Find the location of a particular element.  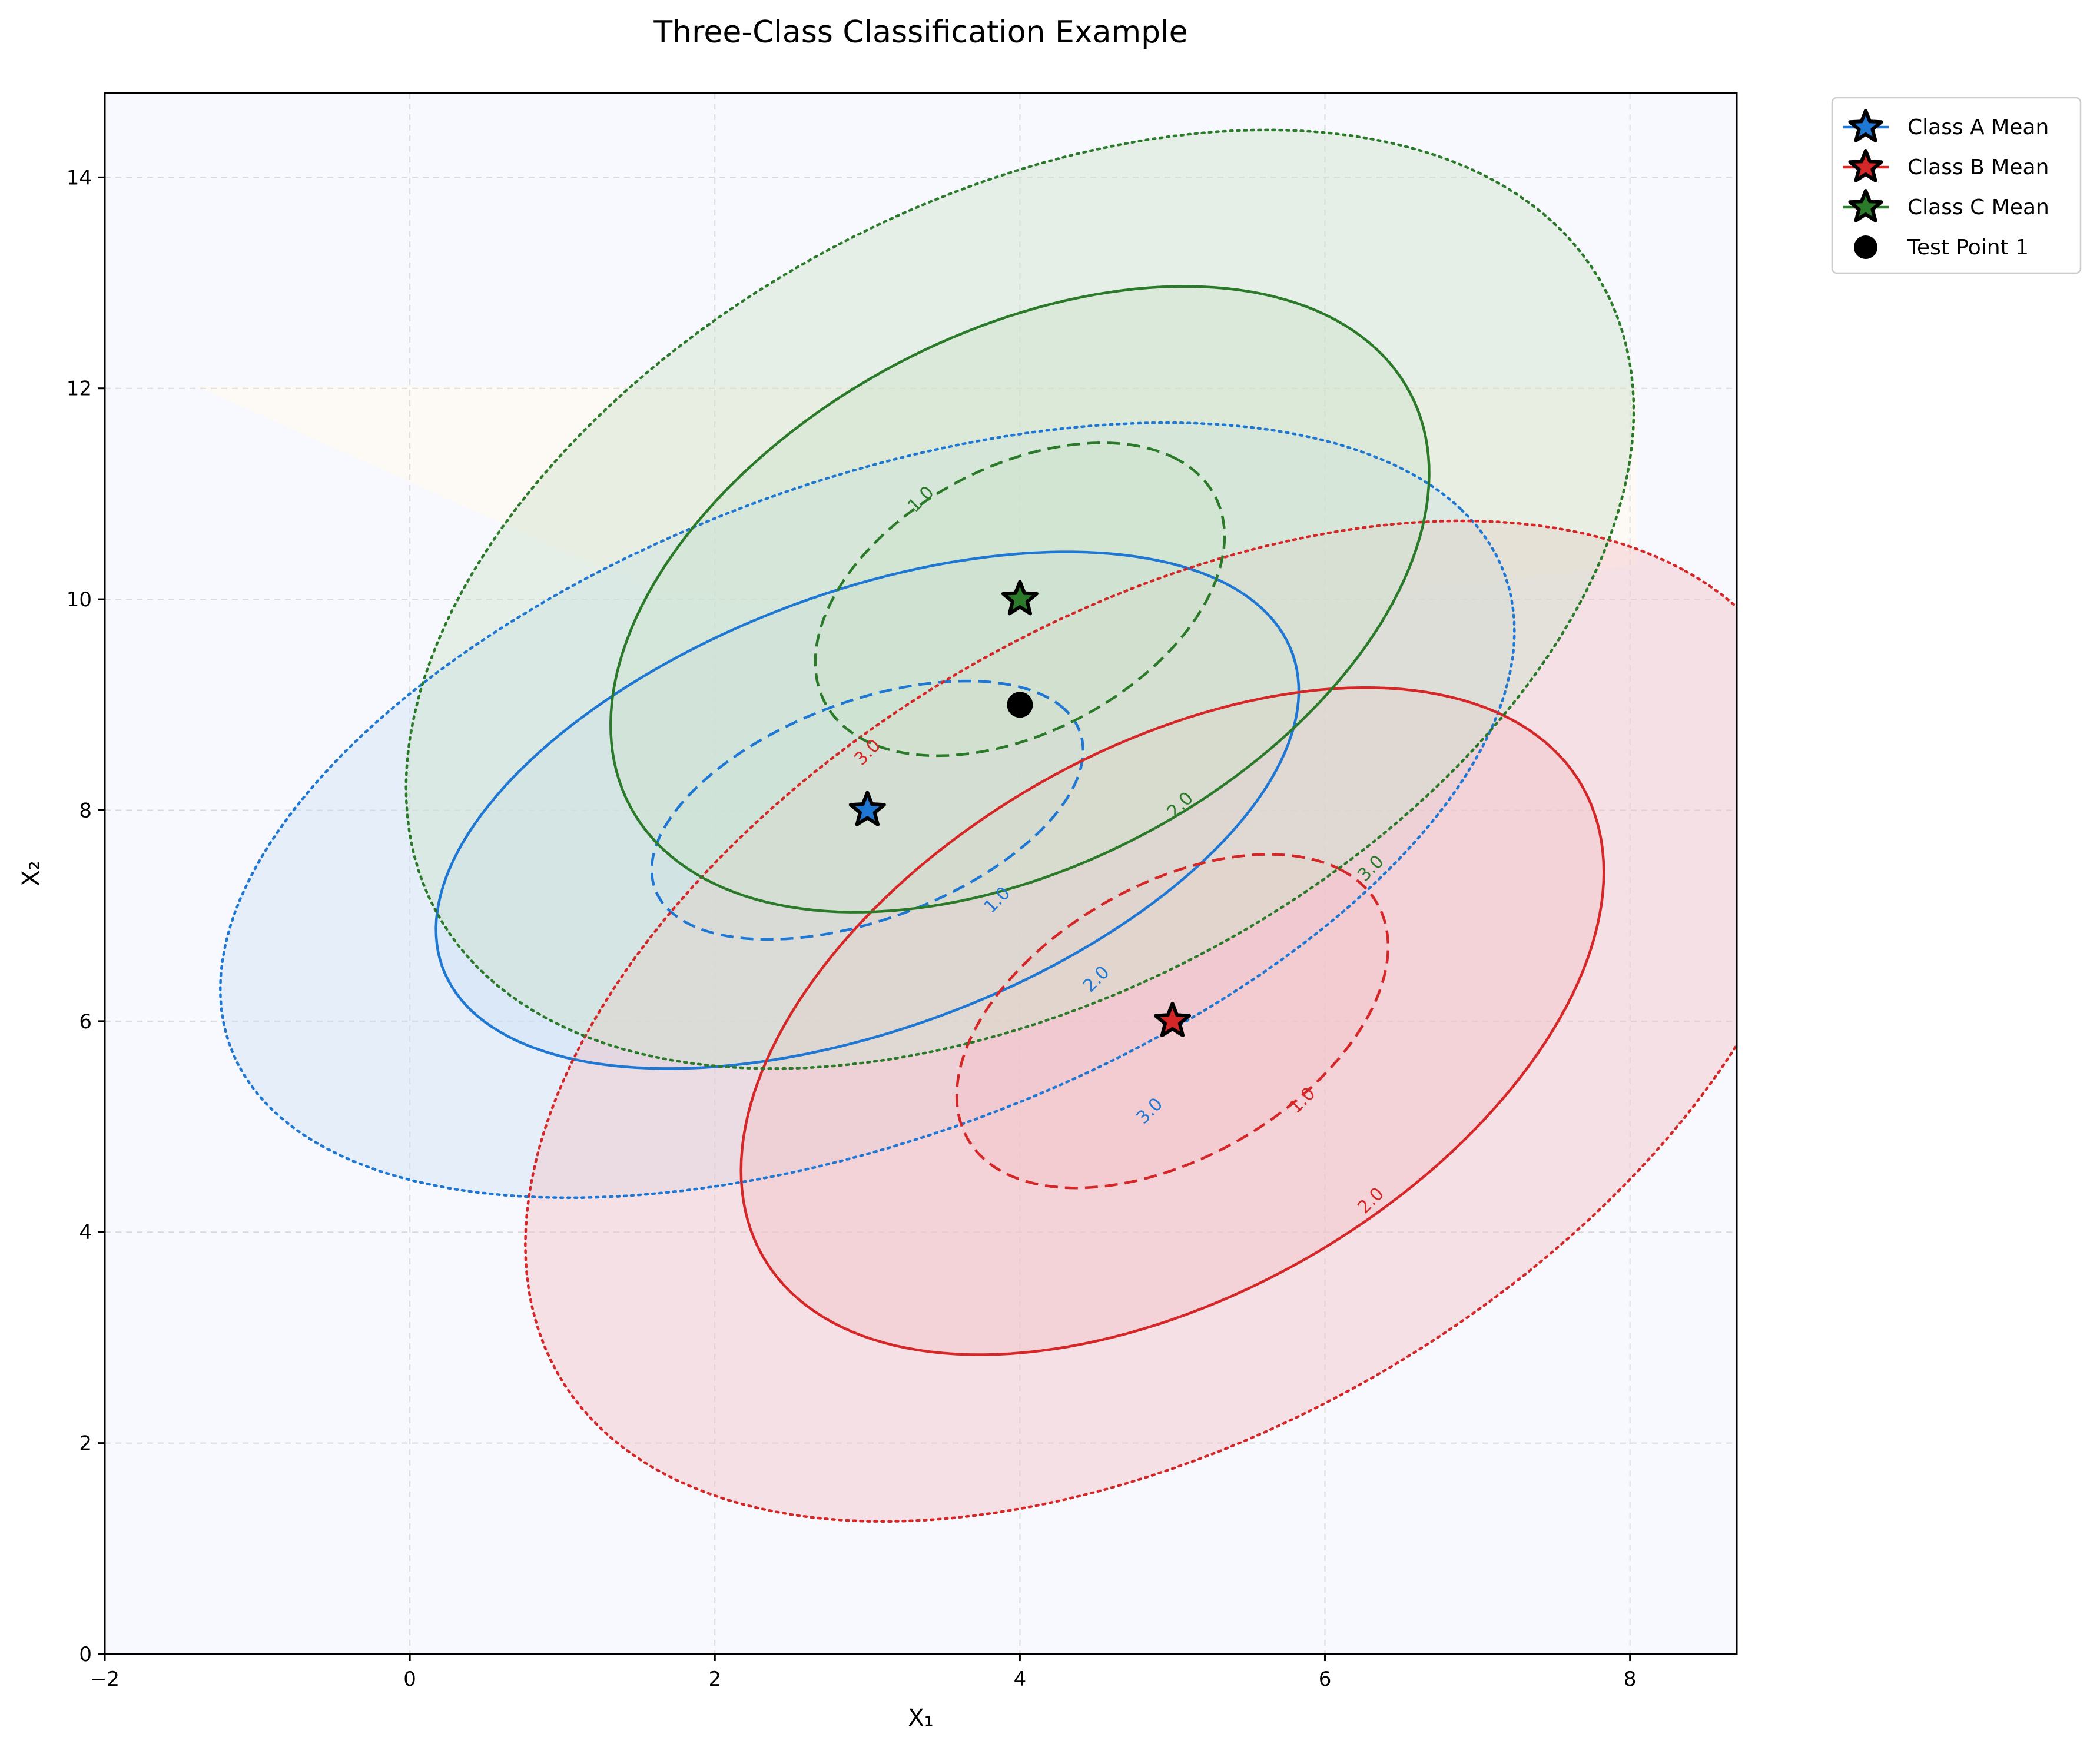

x-tick-label: 0 is located at coordinates (410, 1679).